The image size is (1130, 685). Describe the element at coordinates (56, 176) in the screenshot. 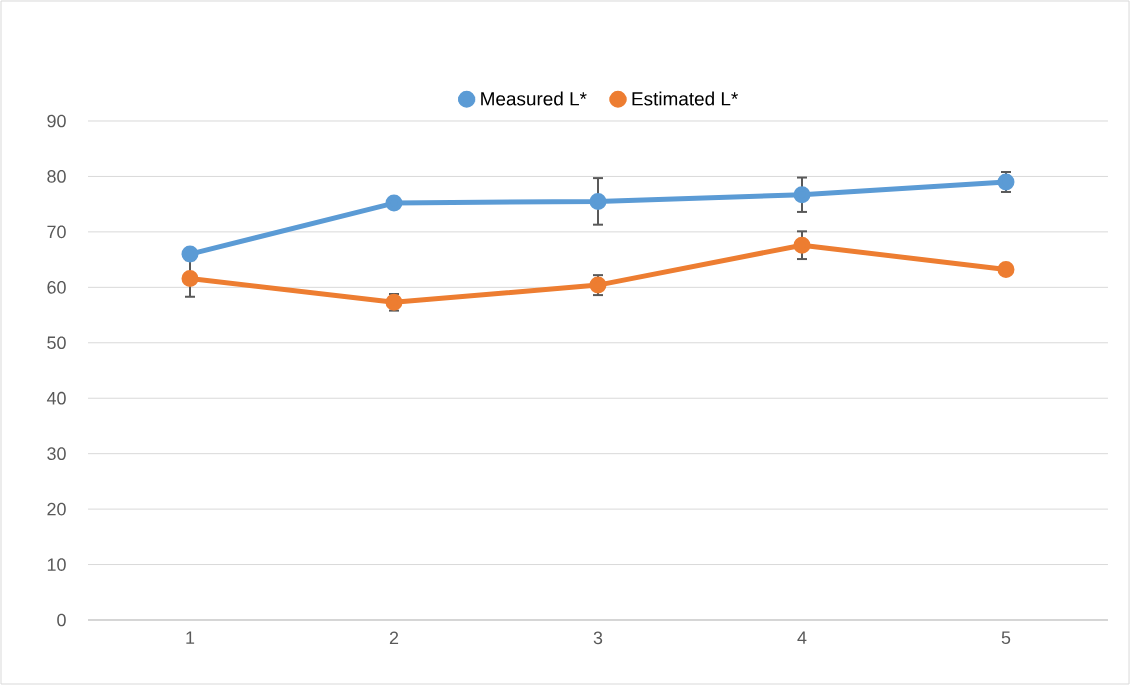

I see `y-tick-label: 80` at that location.